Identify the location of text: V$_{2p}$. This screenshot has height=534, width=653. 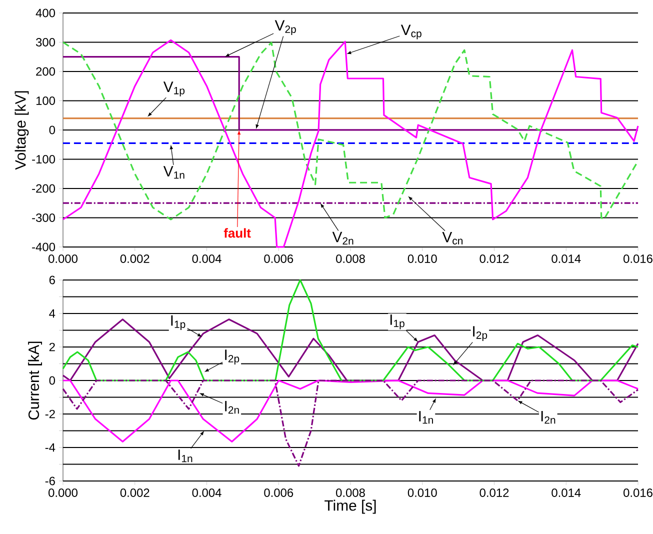
(285, 28).